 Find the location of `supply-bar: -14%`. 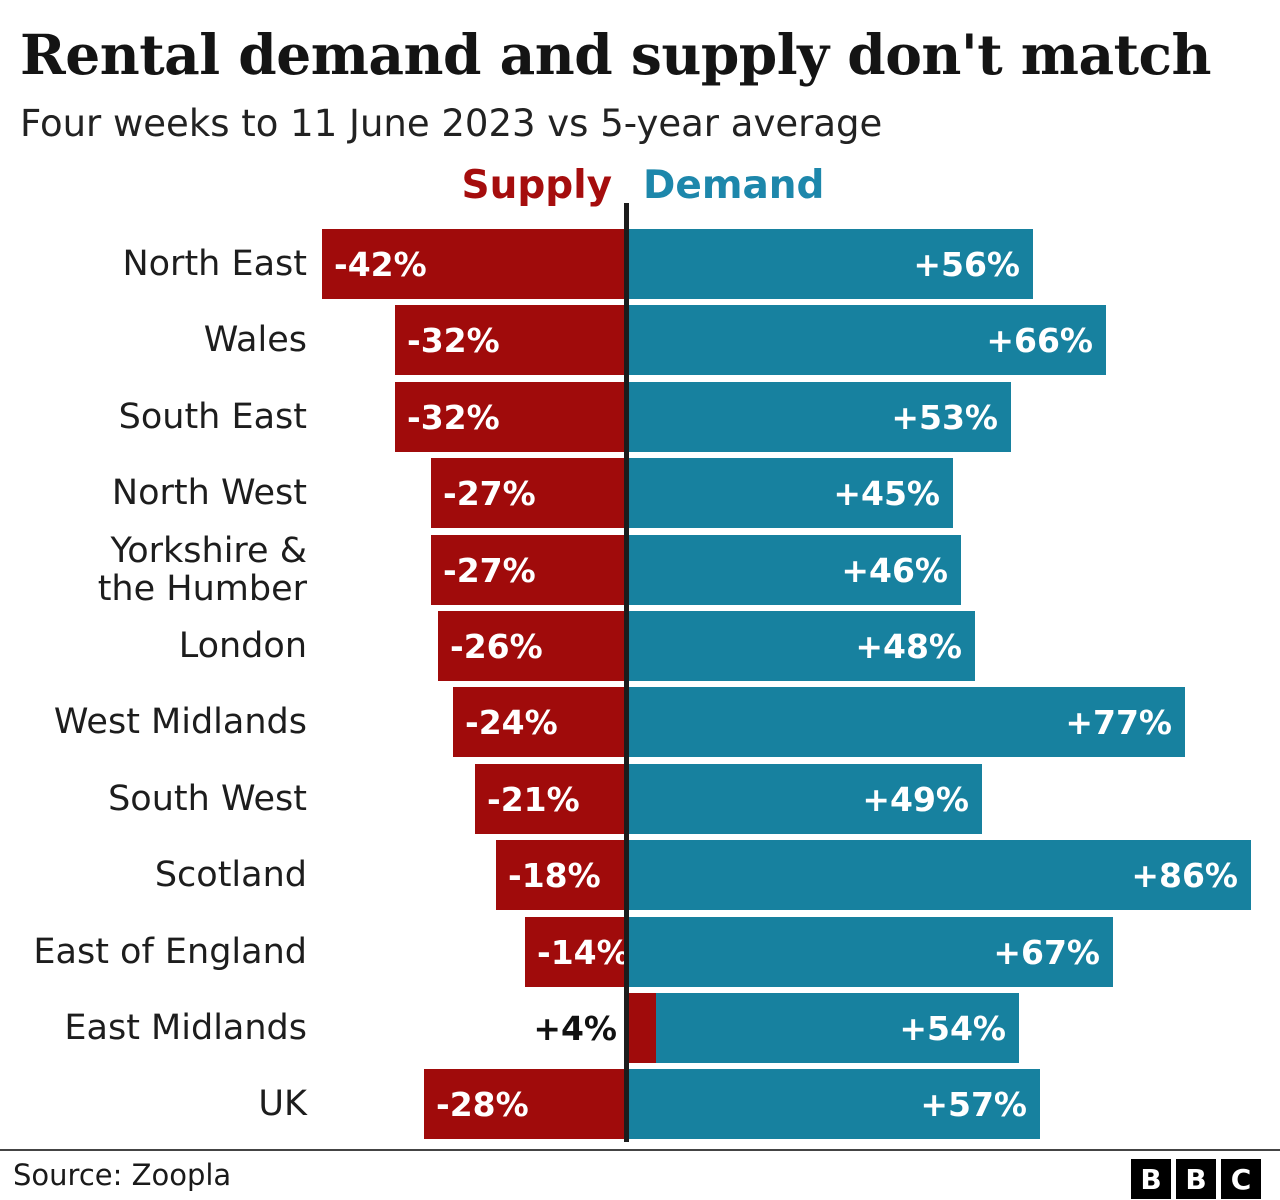

supply-bar: -14% is located at coordinates (577, 952).